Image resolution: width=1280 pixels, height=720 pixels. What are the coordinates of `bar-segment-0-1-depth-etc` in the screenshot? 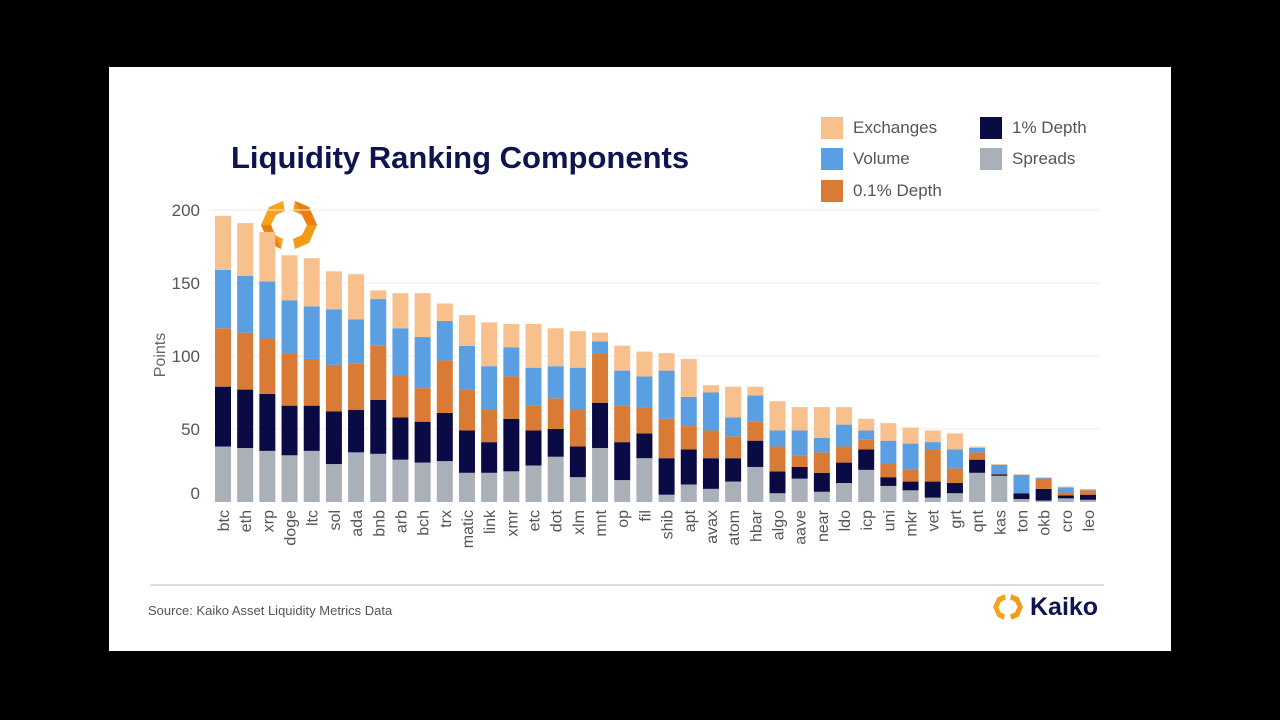 It's located at (533, 418).